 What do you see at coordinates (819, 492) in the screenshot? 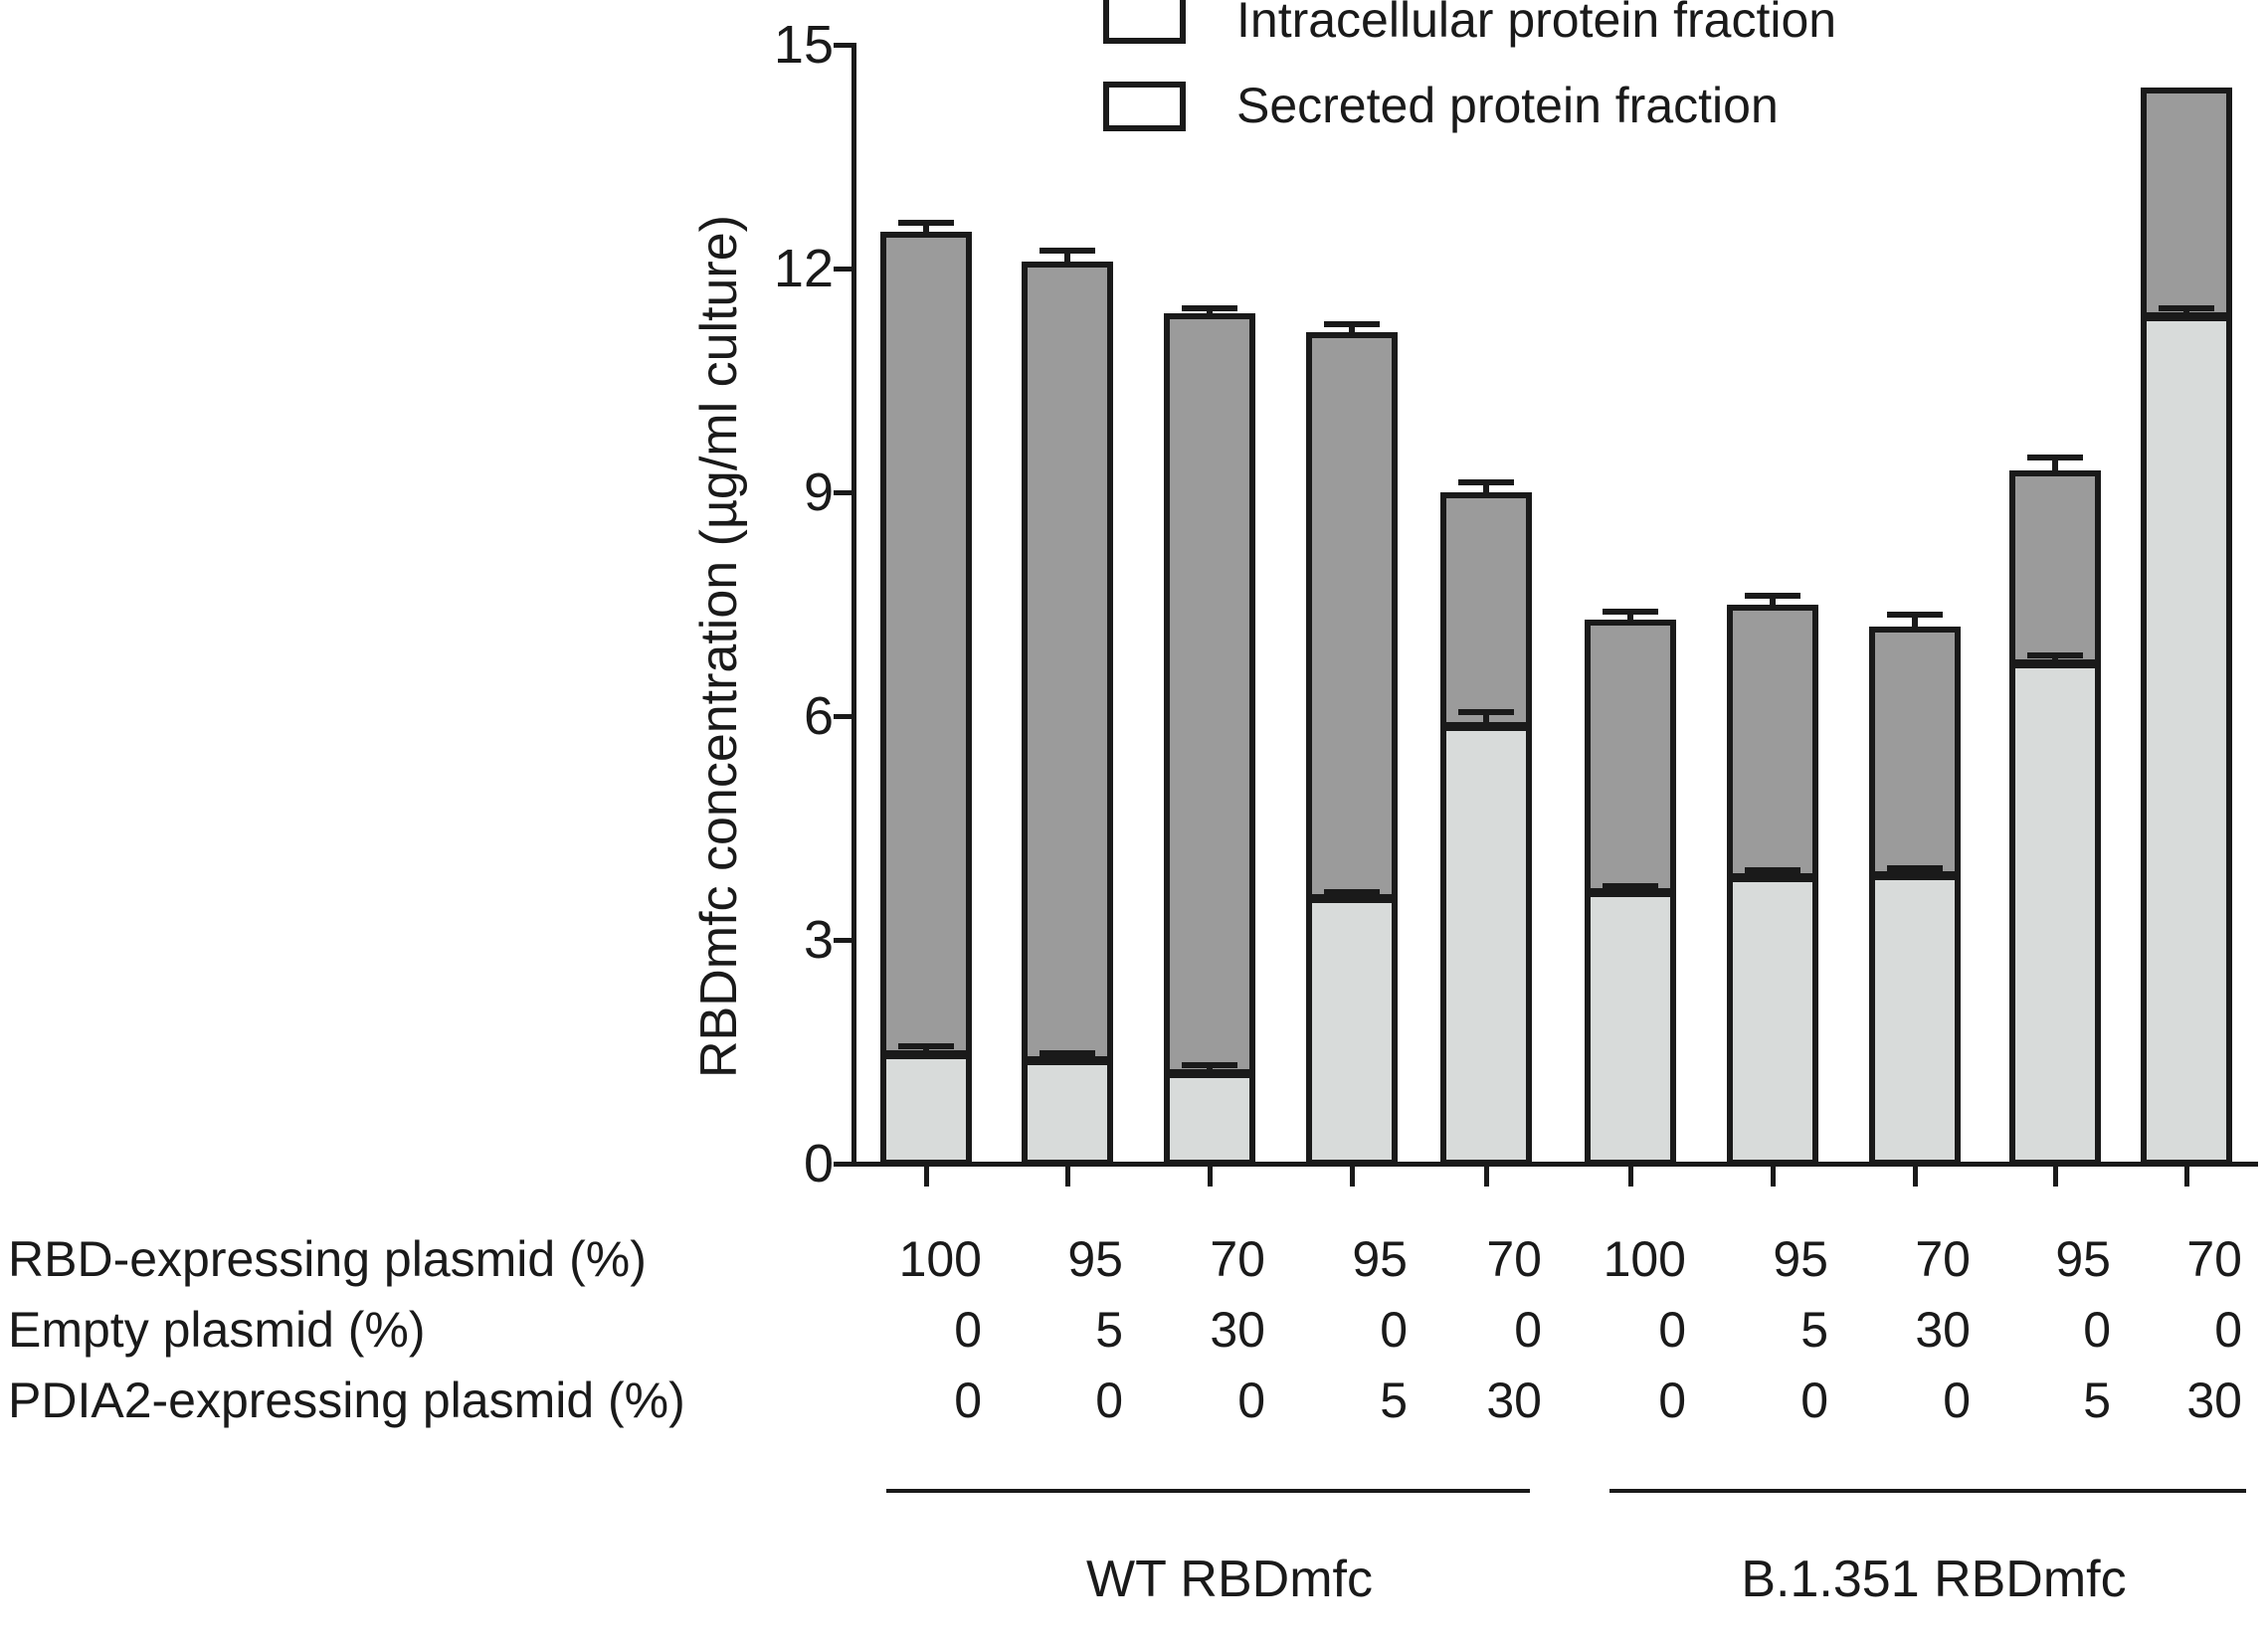
I see `y-tick-label: 9` at bounding box center [819, 492].